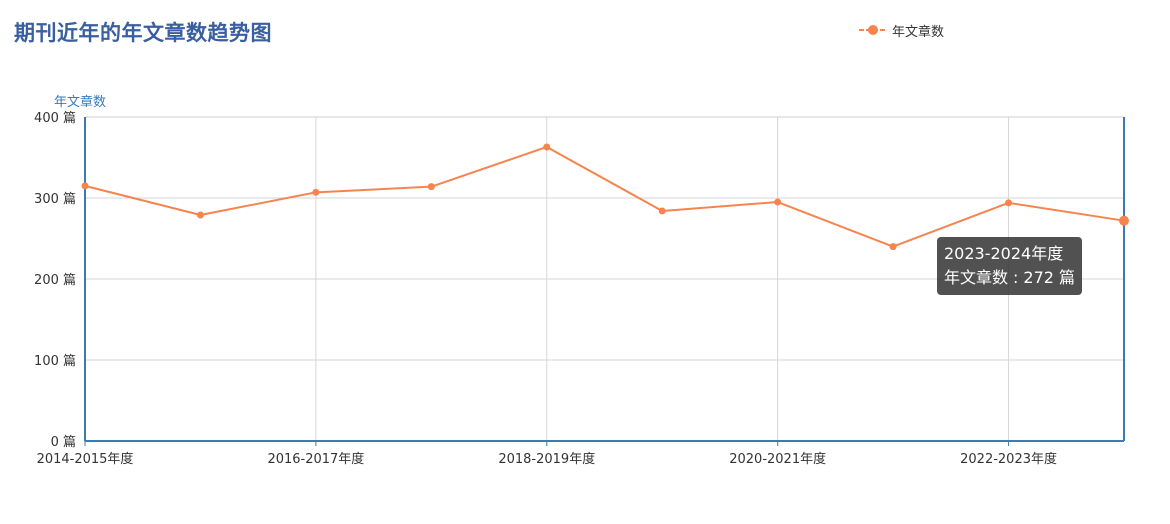 This screenshot has width=1170, height=524. Describe the element at coordinates (976, 277) in the screenshot. I see `tooltip-series-label: 年文章数` at that location.